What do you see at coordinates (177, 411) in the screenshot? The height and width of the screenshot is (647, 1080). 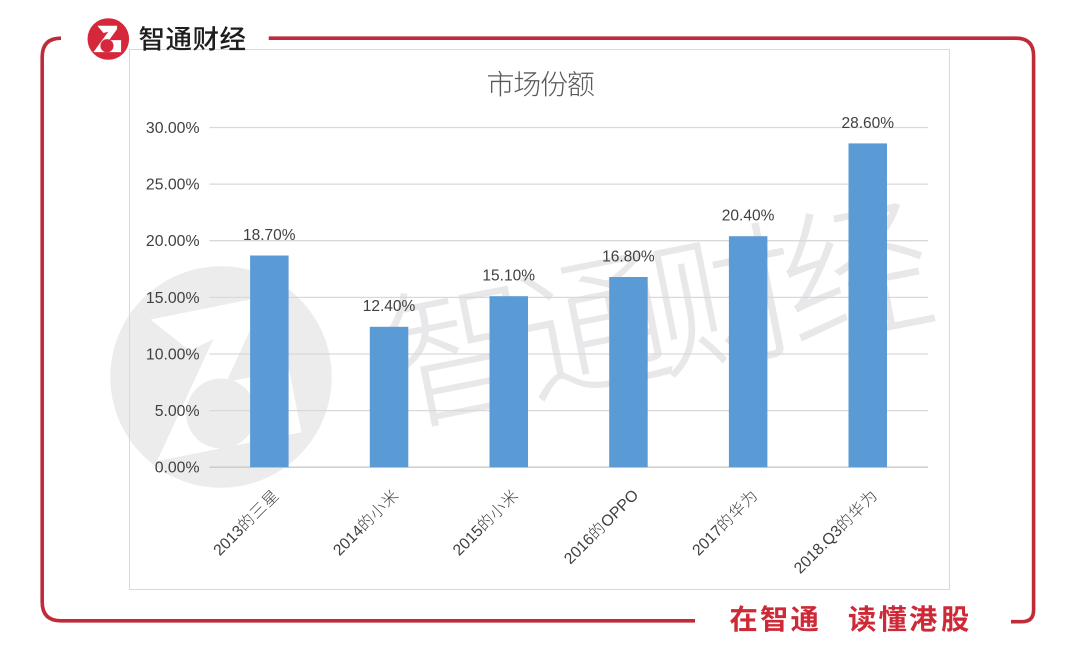 I see `svg-text: 5.00%` at bounding box center [177, 411].